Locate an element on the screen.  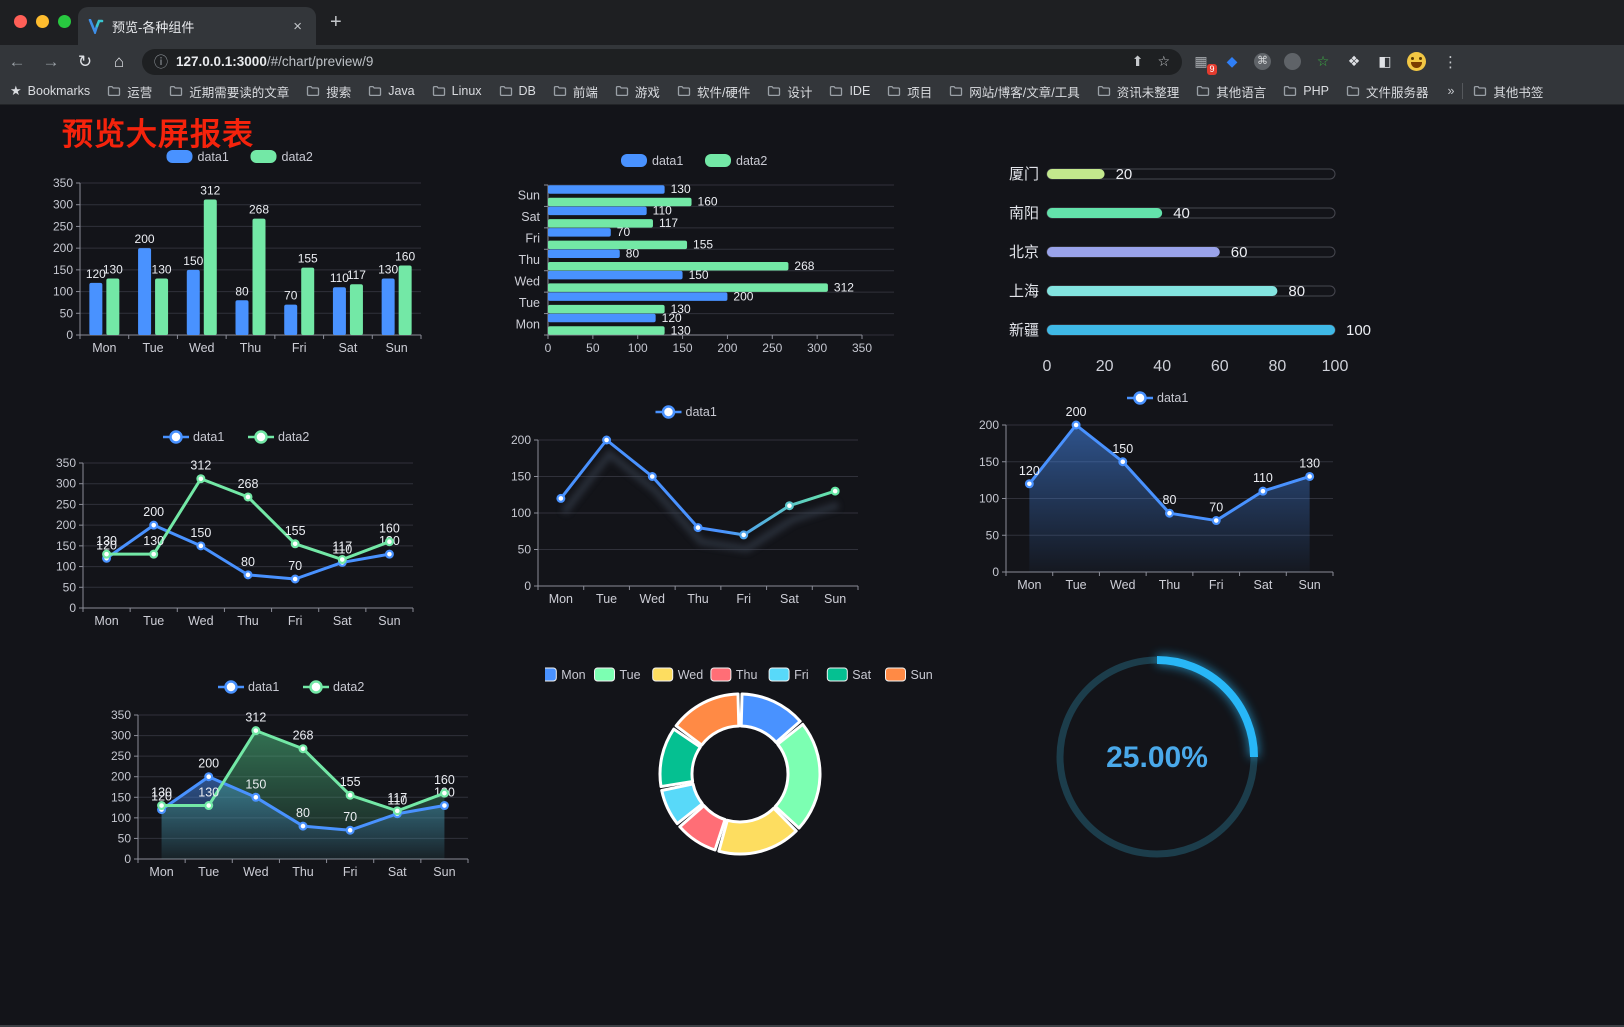
gem-extension-icon: ◆ is located at coordinates (1232, 61).